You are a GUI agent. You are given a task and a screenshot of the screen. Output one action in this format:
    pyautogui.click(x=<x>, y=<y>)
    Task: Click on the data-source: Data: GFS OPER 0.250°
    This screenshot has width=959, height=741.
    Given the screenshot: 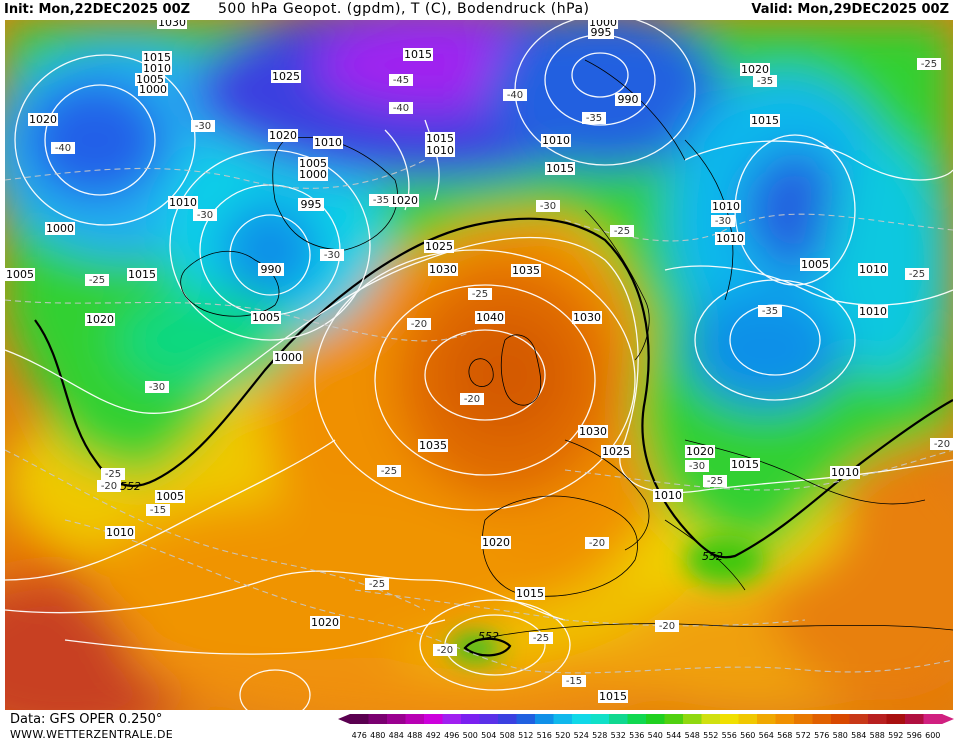 What is the action you would take?
    pyautogui.click(x=86, y=719)
    